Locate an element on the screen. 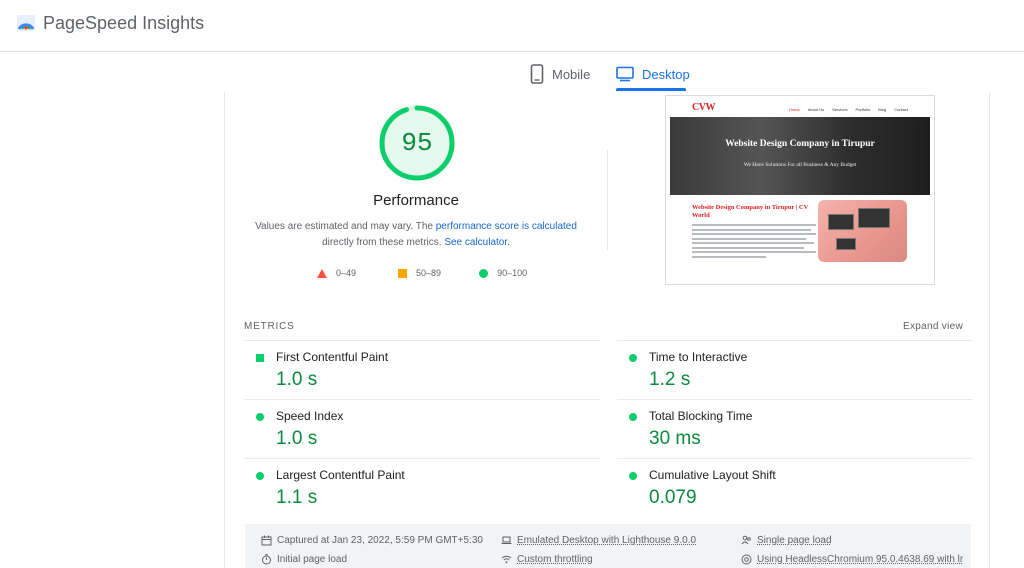  performance-score: 95 is located at coordinates (417, 143).